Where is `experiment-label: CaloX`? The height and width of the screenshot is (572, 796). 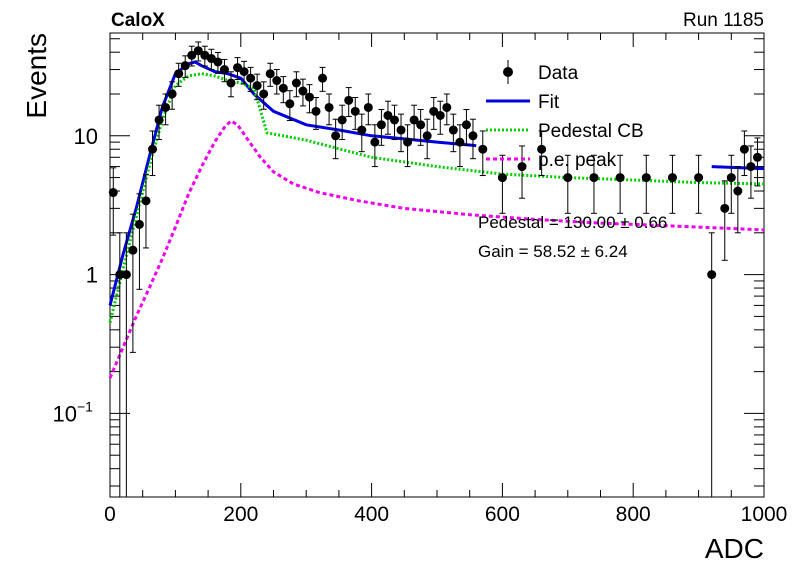
experiment-label: CaloX is located at coordinates (138, 20).